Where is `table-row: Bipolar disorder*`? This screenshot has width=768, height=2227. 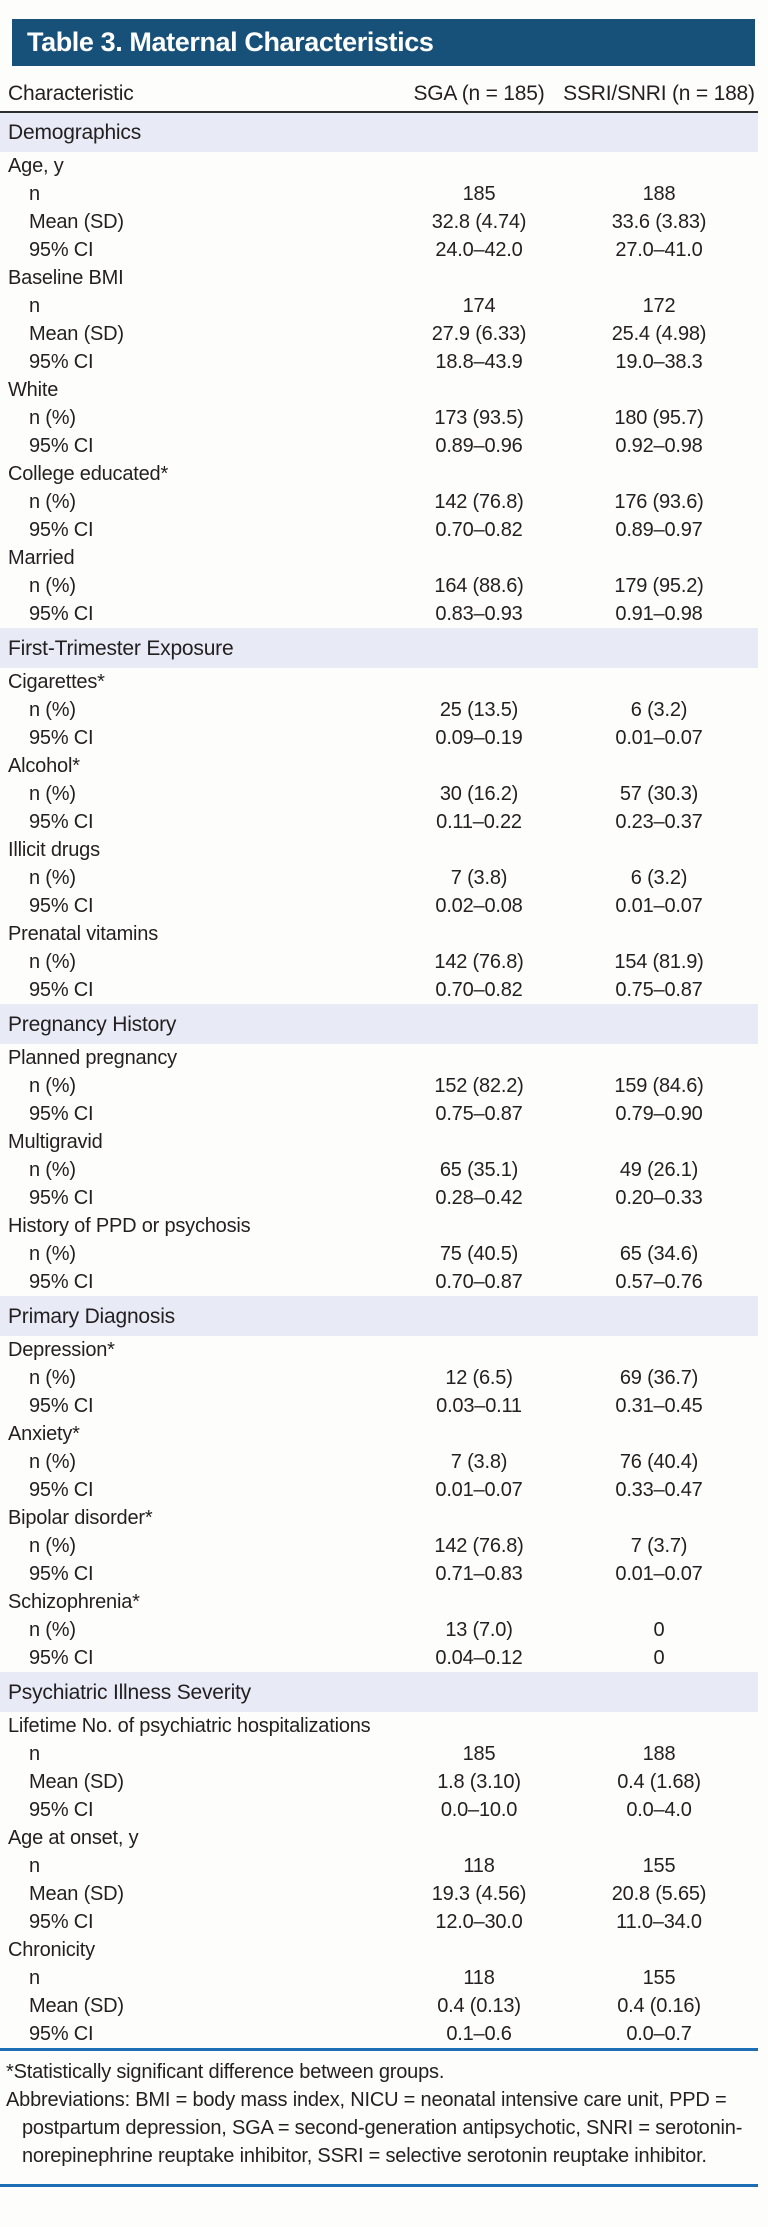
table-row: Bipolar disorder* is located at coordinates (379, 1518).